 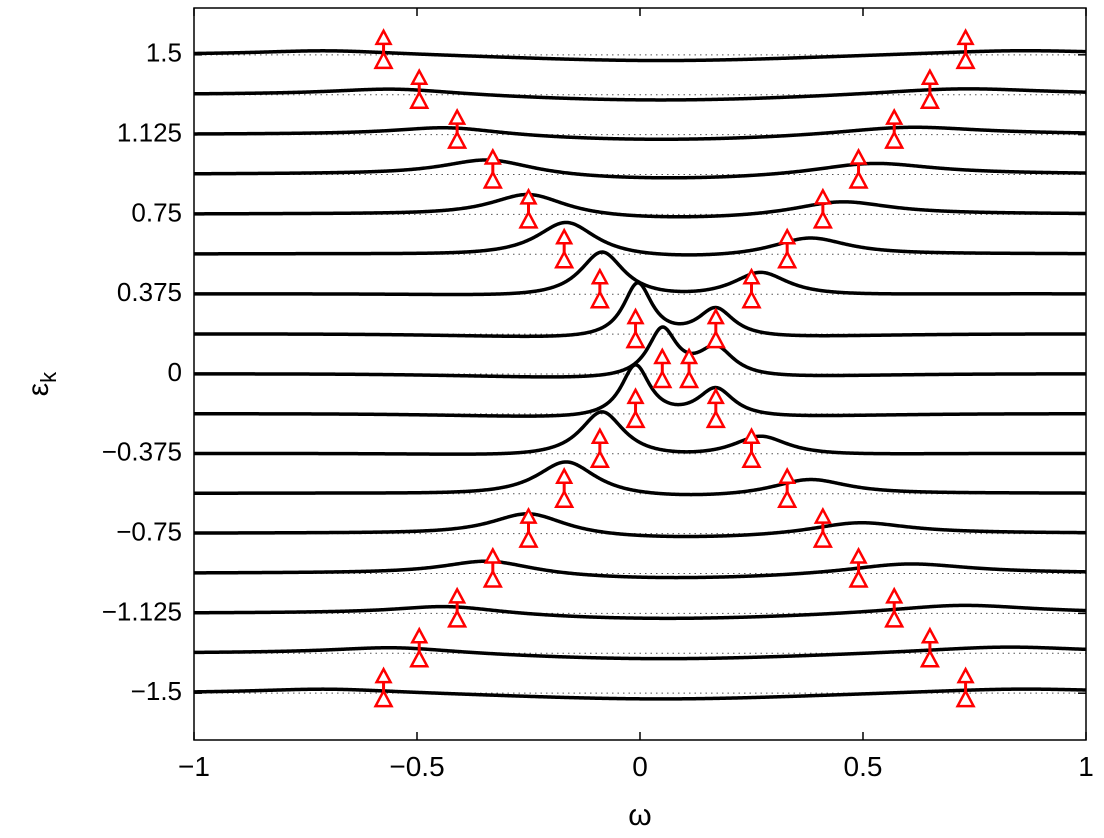 What do you see at coordinates (38, 389) in the screenshot?
I see `y-axis-label-main: ε` at bounding box center [38, 389].